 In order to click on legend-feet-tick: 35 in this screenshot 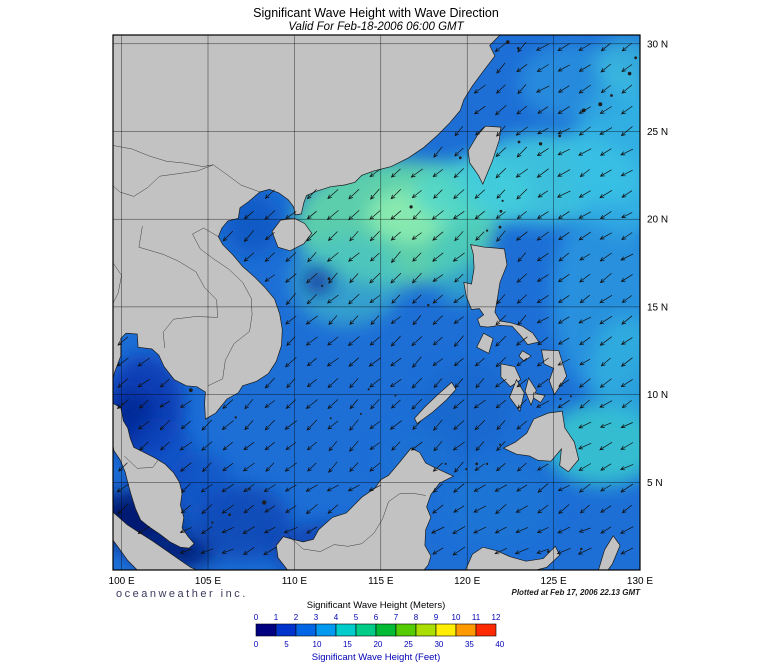, I will do `click(469, 644)`.